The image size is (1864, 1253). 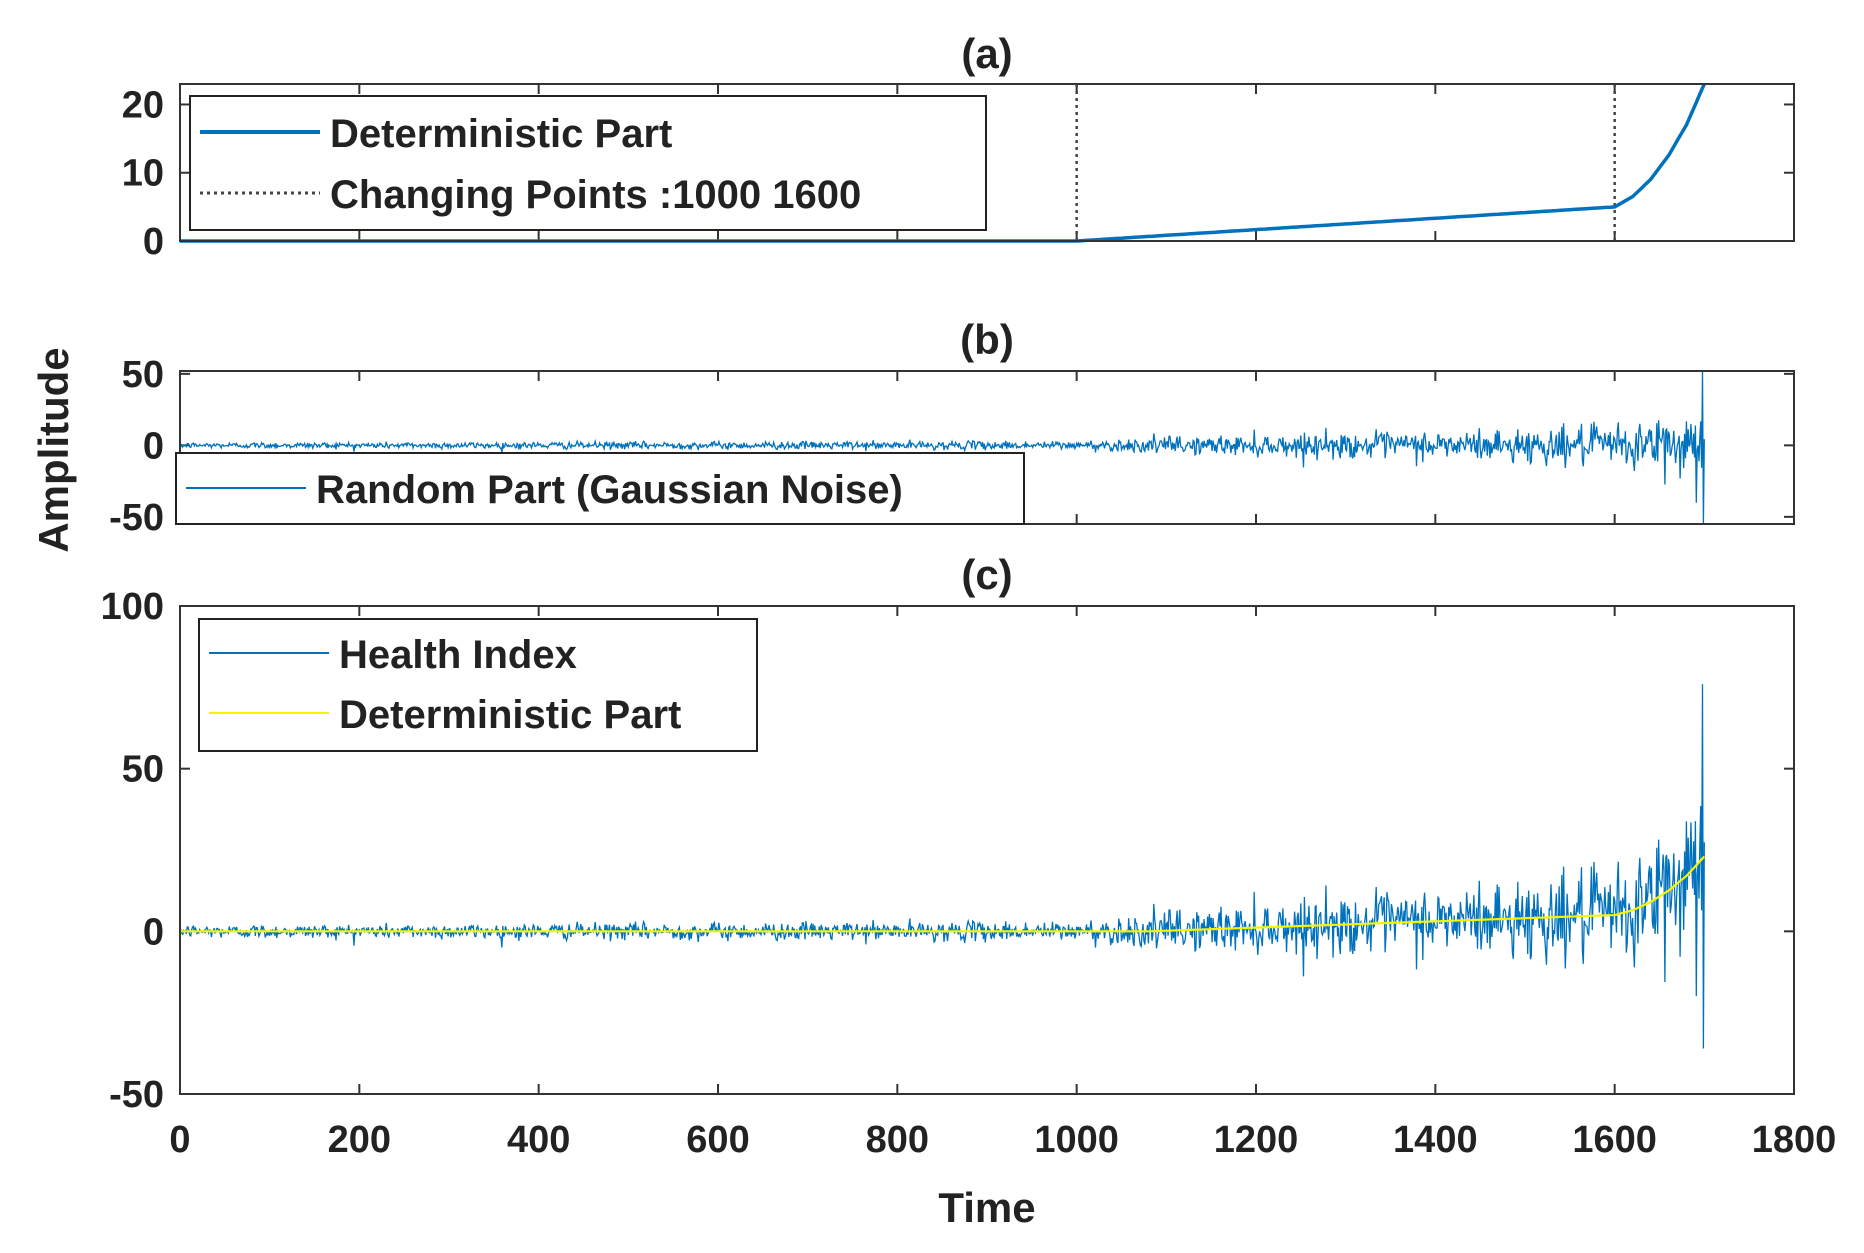 What do you see at coordinates (986, 574) in the screenshot?
I see `panel-c-title: (c)` at bounding box center [986, 574].